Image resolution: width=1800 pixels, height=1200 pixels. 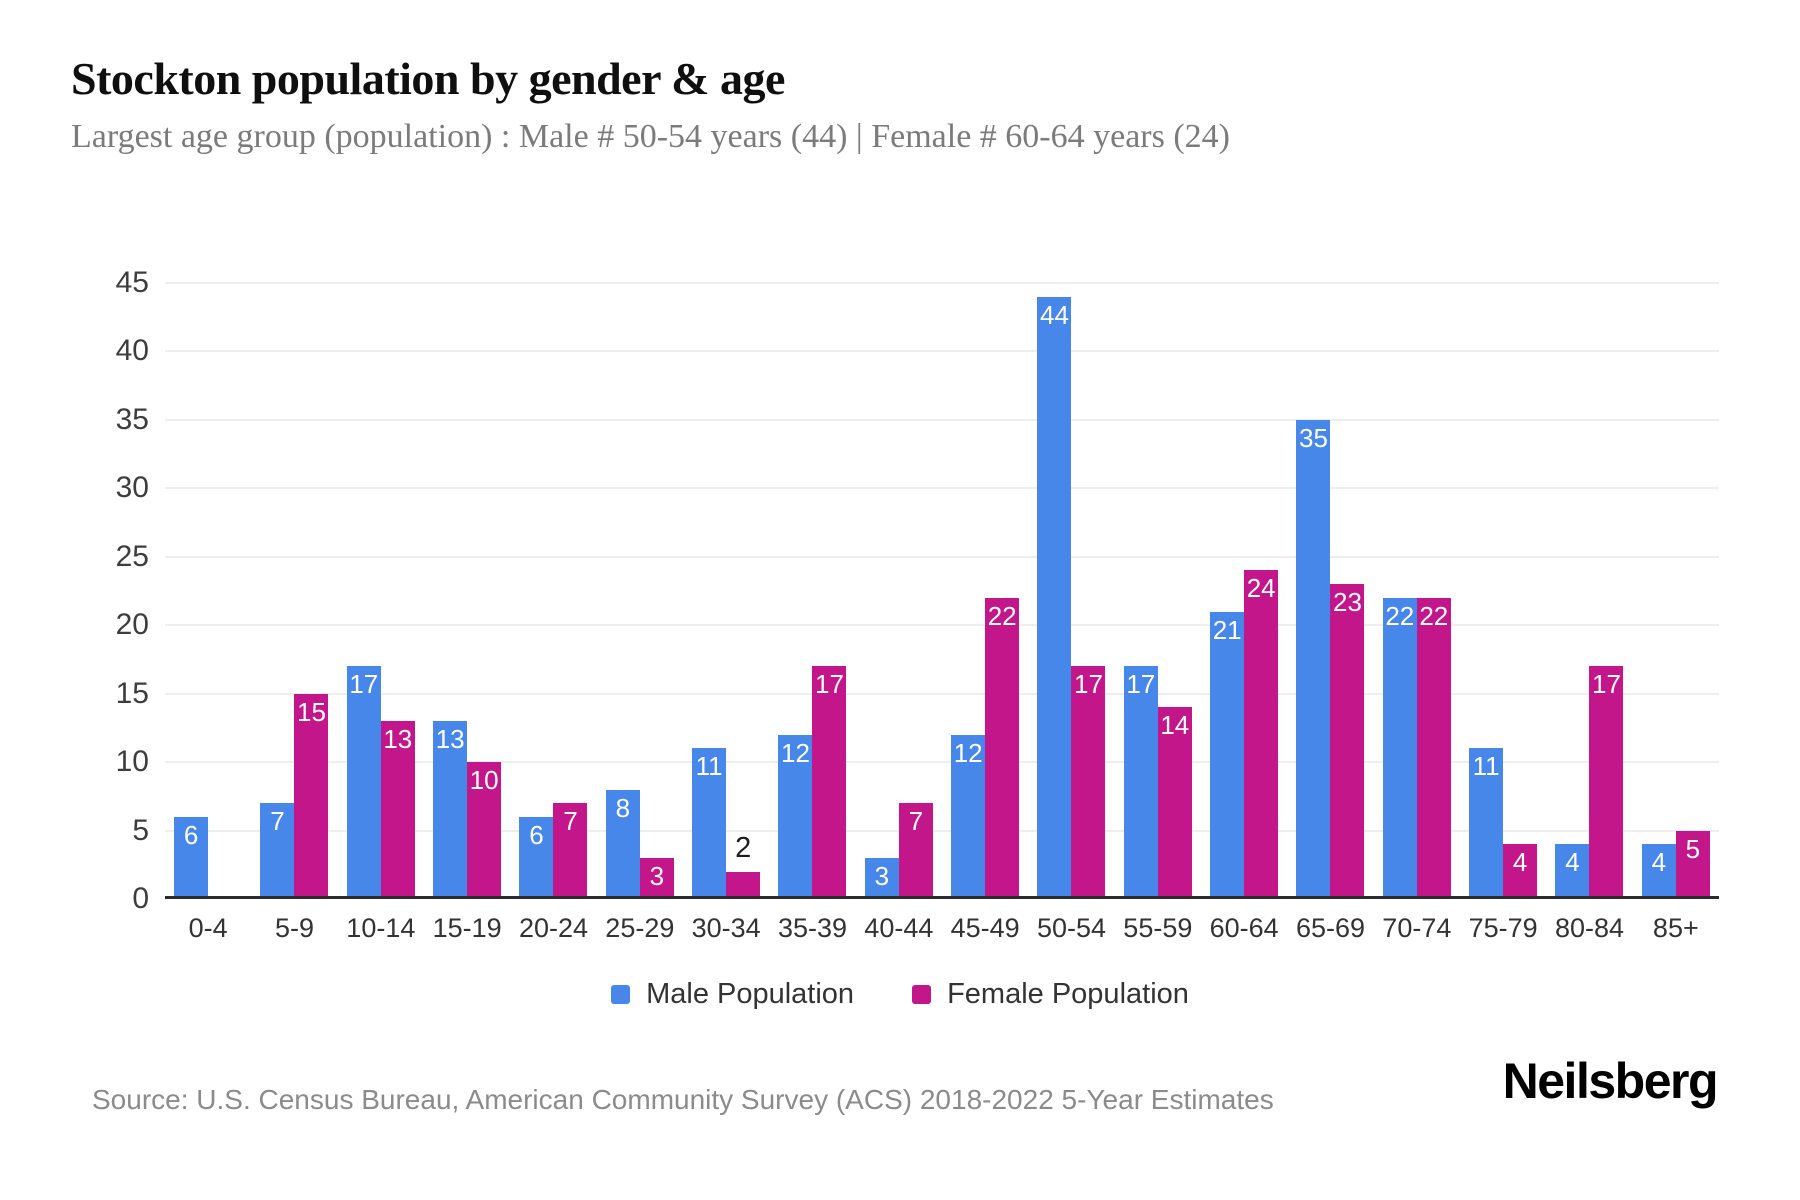 I want to click on male-bar-50-54: 44, so click(x=1054, y=597).